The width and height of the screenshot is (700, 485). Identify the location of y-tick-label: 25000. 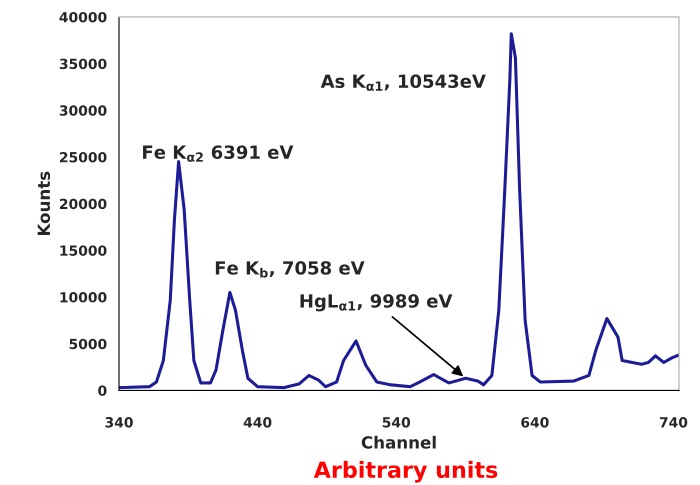
(83, 157).